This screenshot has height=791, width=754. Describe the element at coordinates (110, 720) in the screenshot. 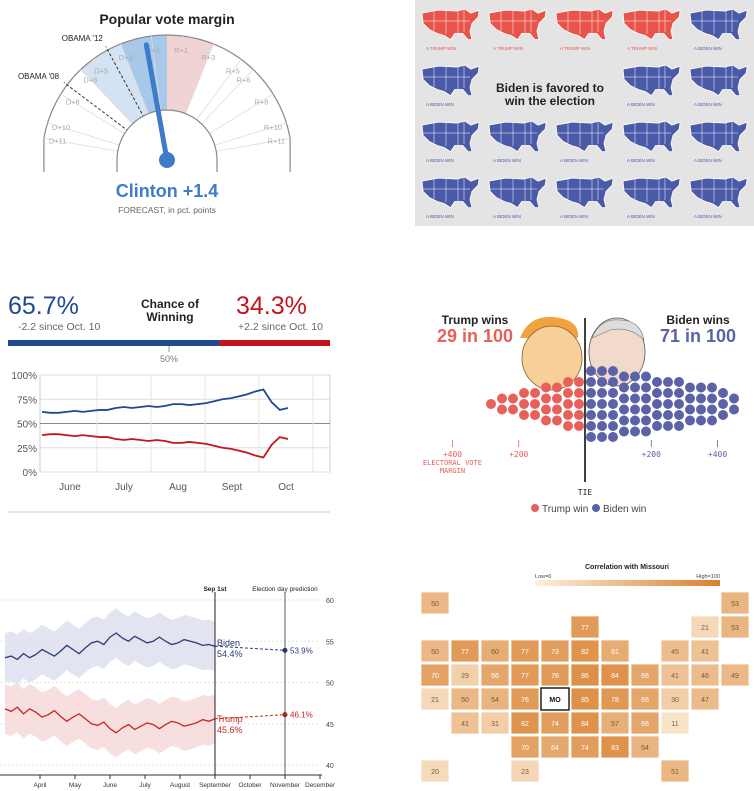

I see `uncertainty-band` at that location.